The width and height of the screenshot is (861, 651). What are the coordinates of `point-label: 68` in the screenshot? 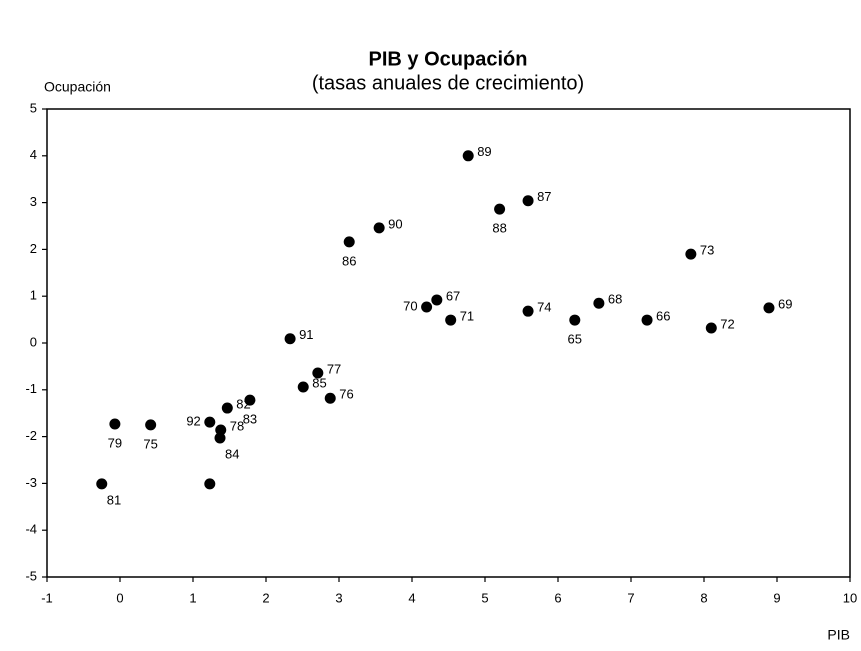 It's located at (615, 299).